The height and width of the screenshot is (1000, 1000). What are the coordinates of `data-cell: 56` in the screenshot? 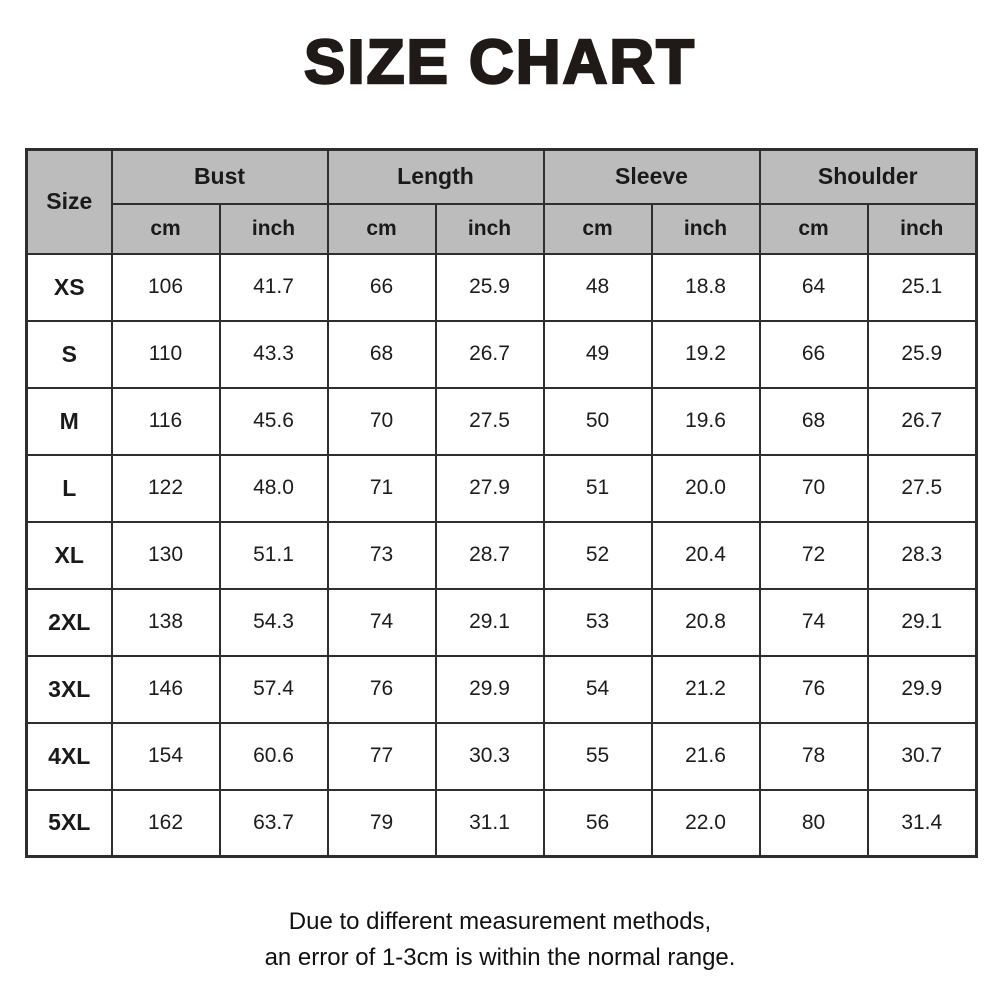 It's located at (597, 823).